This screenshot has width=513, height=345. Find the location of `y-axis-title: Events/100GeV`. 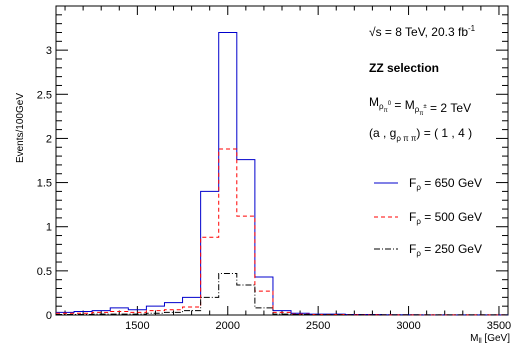

y-axis-title: Events/100GeV is located at coordinates (20, 128).